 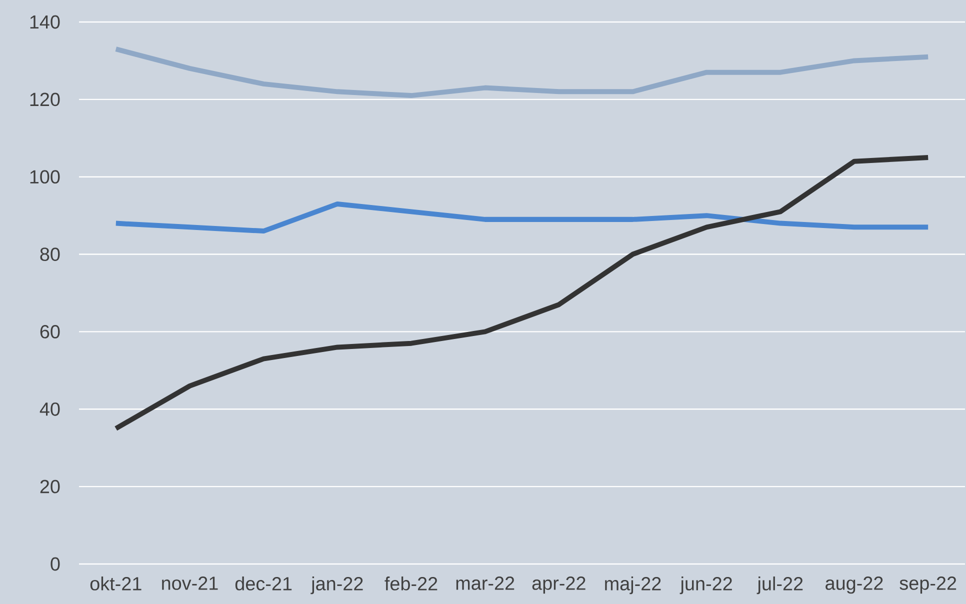 What do you see at coordinates (50, 487) in the screenshot?
I see `y-tick-label: 20` at bounding box center [50, 487].